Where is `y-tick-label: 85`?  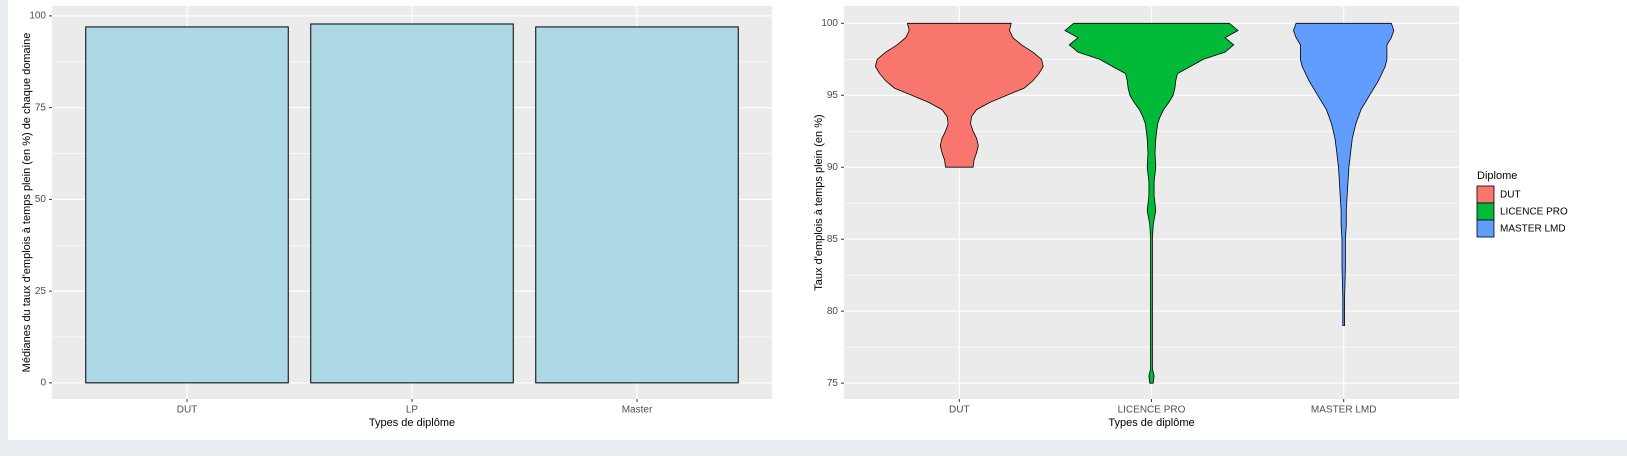 y-tick-label: 85 is located at coordinates (833, 239).